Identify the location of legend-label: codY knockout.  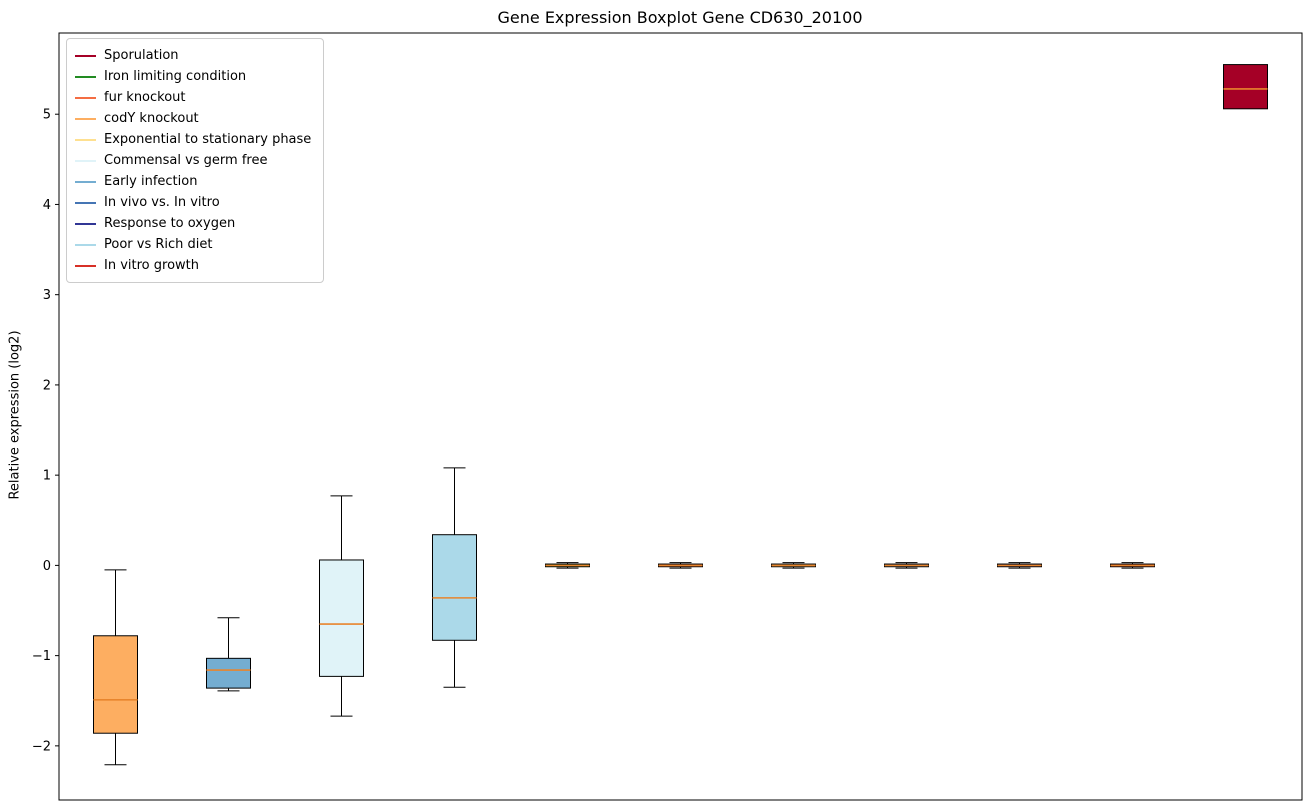
(151, 118).